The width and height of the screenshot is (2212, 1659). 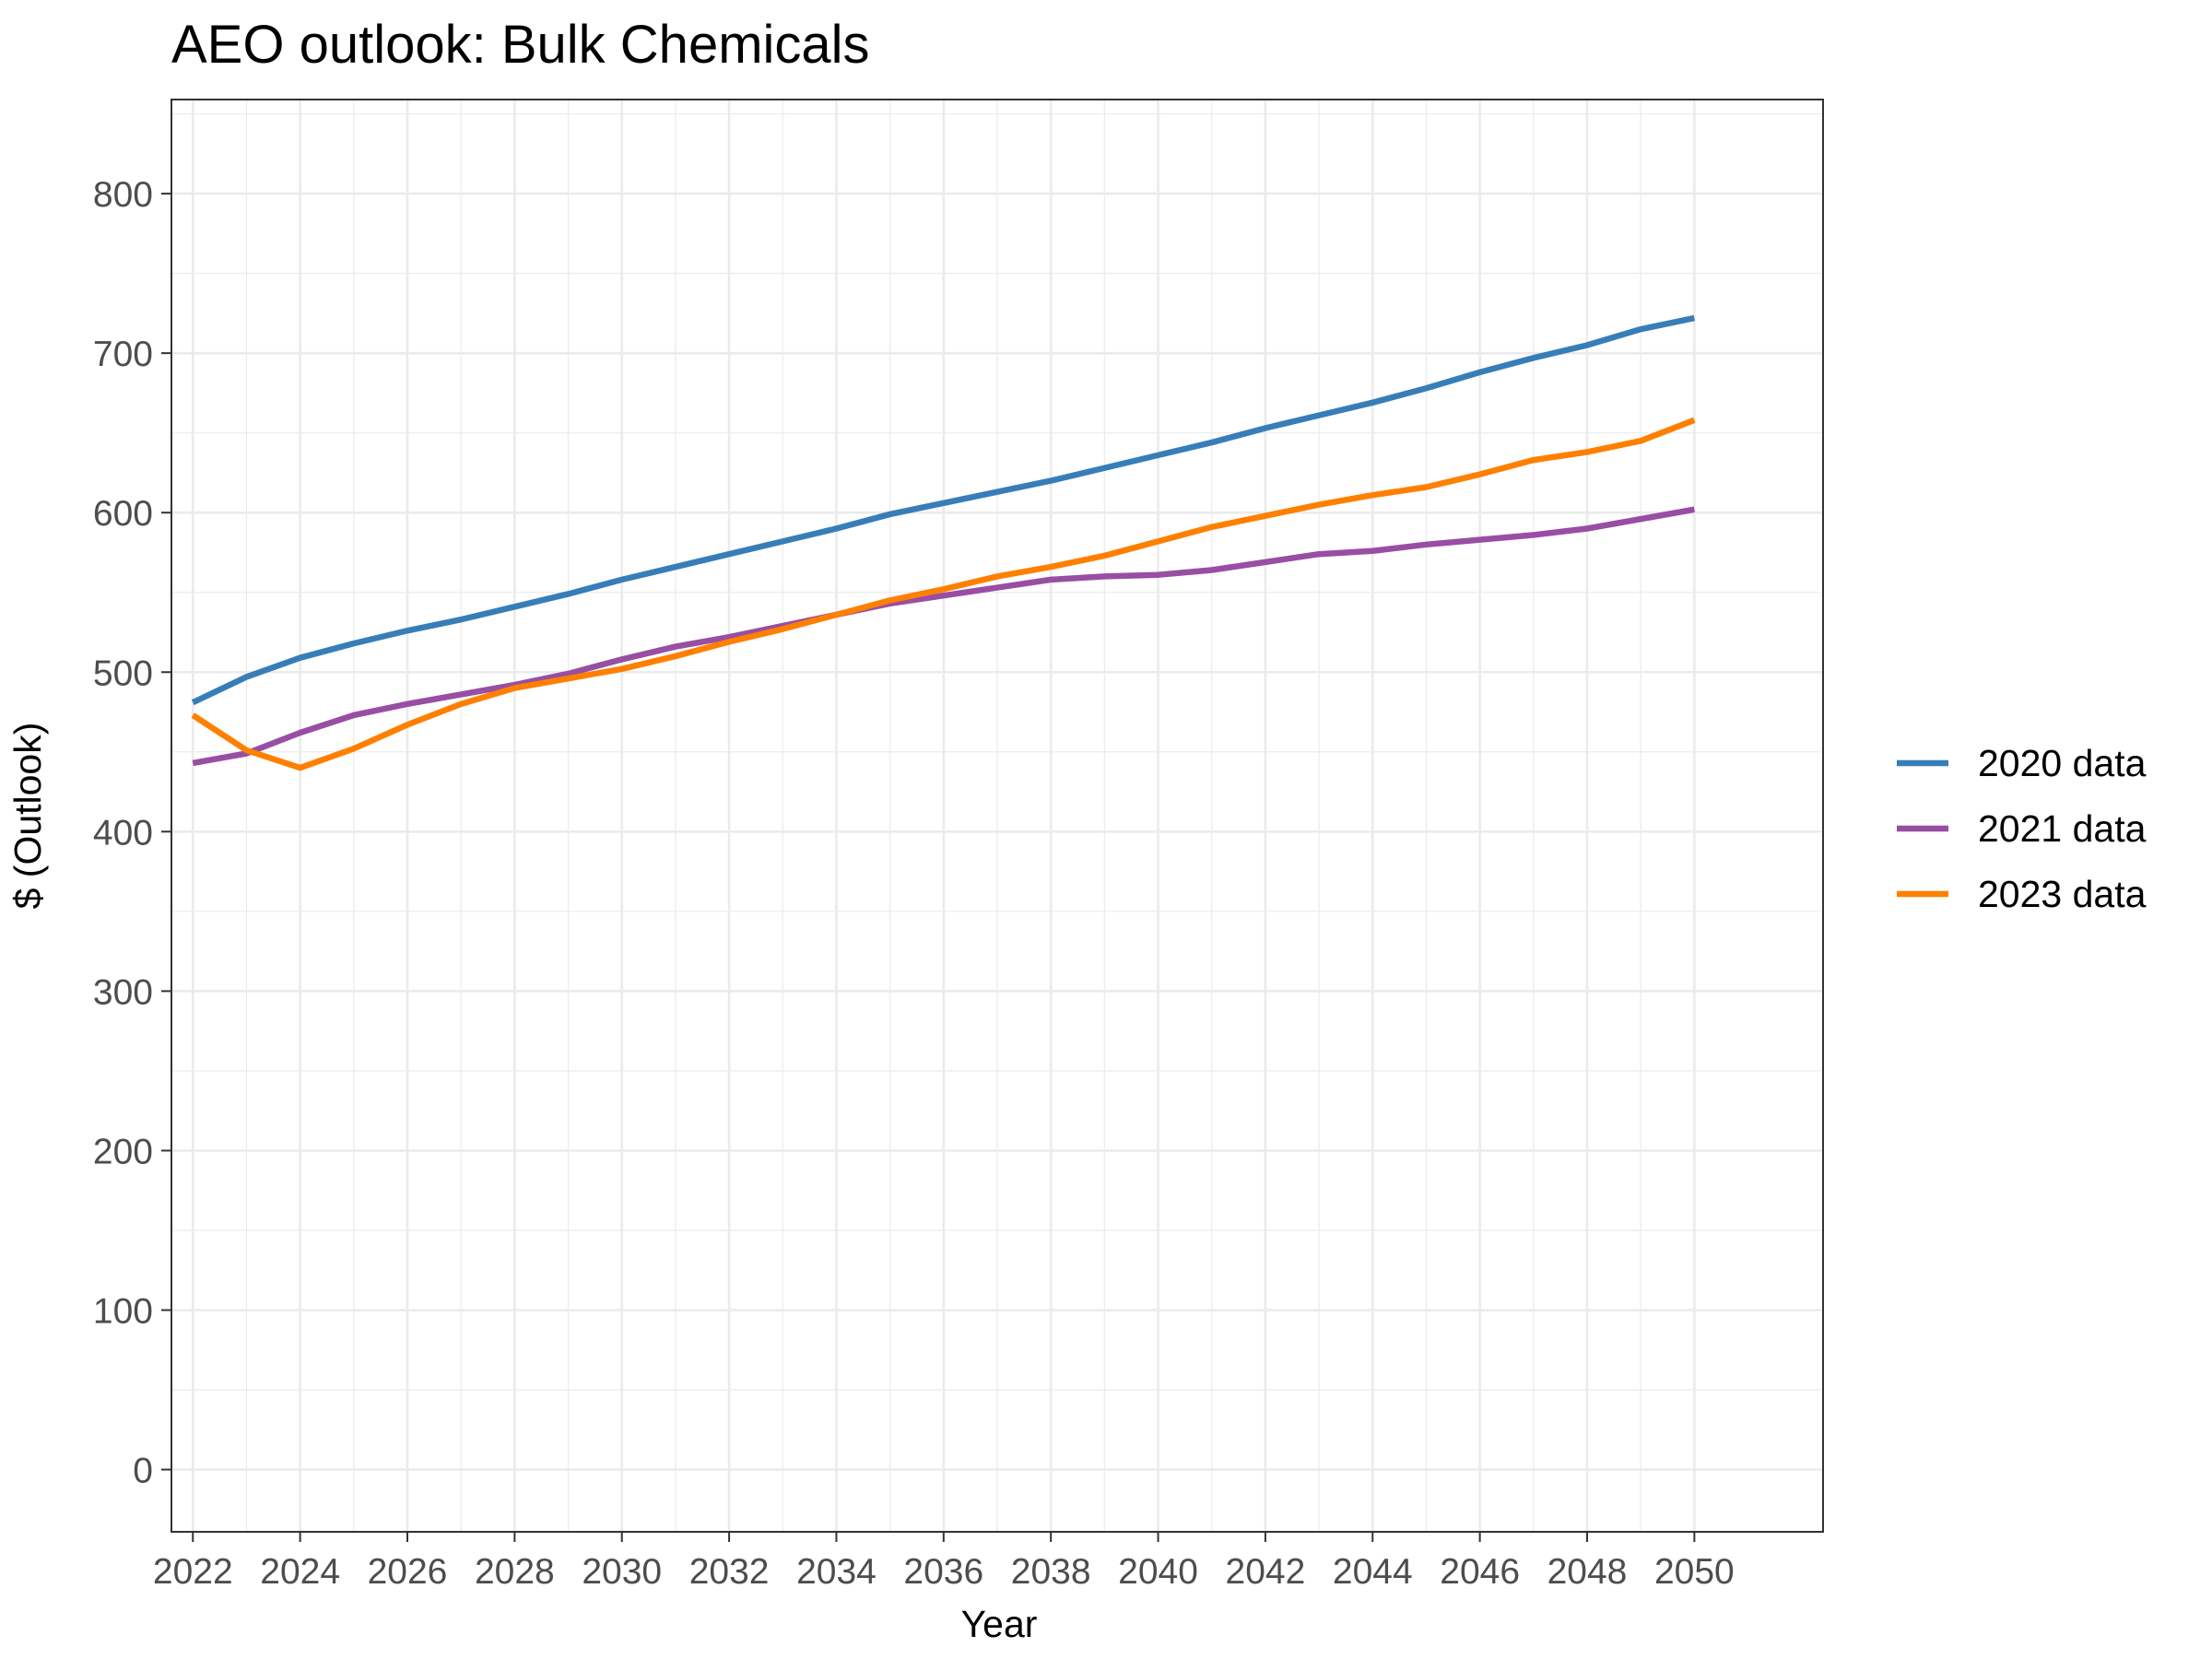 I want to click on legend-label: 2021 data, so click(x=2062, y=828).